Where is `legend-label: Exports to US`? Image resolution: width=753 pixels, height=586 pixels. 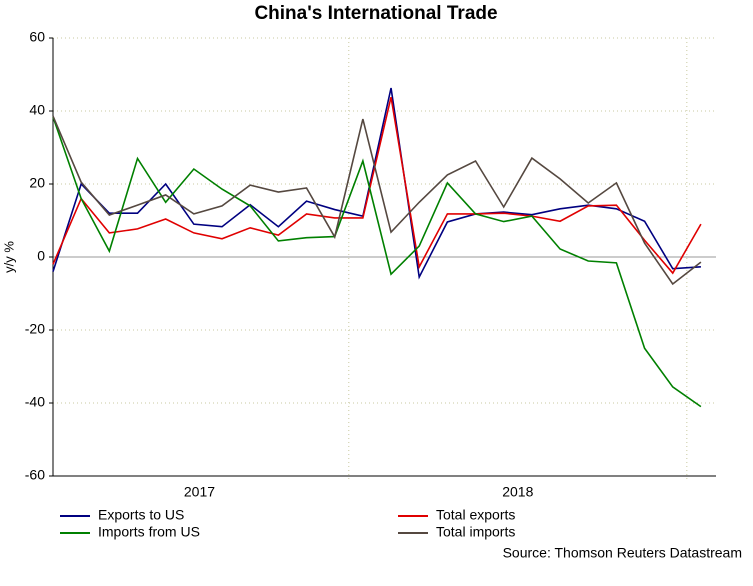 legend-label: Exports to US is located at coordinates (141, 515).